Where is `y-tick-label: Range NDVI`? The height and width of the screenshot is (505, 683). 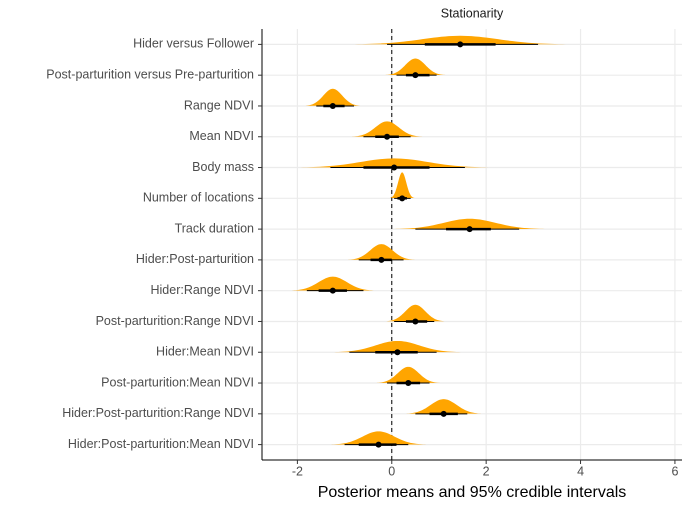 y-tick-label: Range NDVI is located at coordinates (219, 105).